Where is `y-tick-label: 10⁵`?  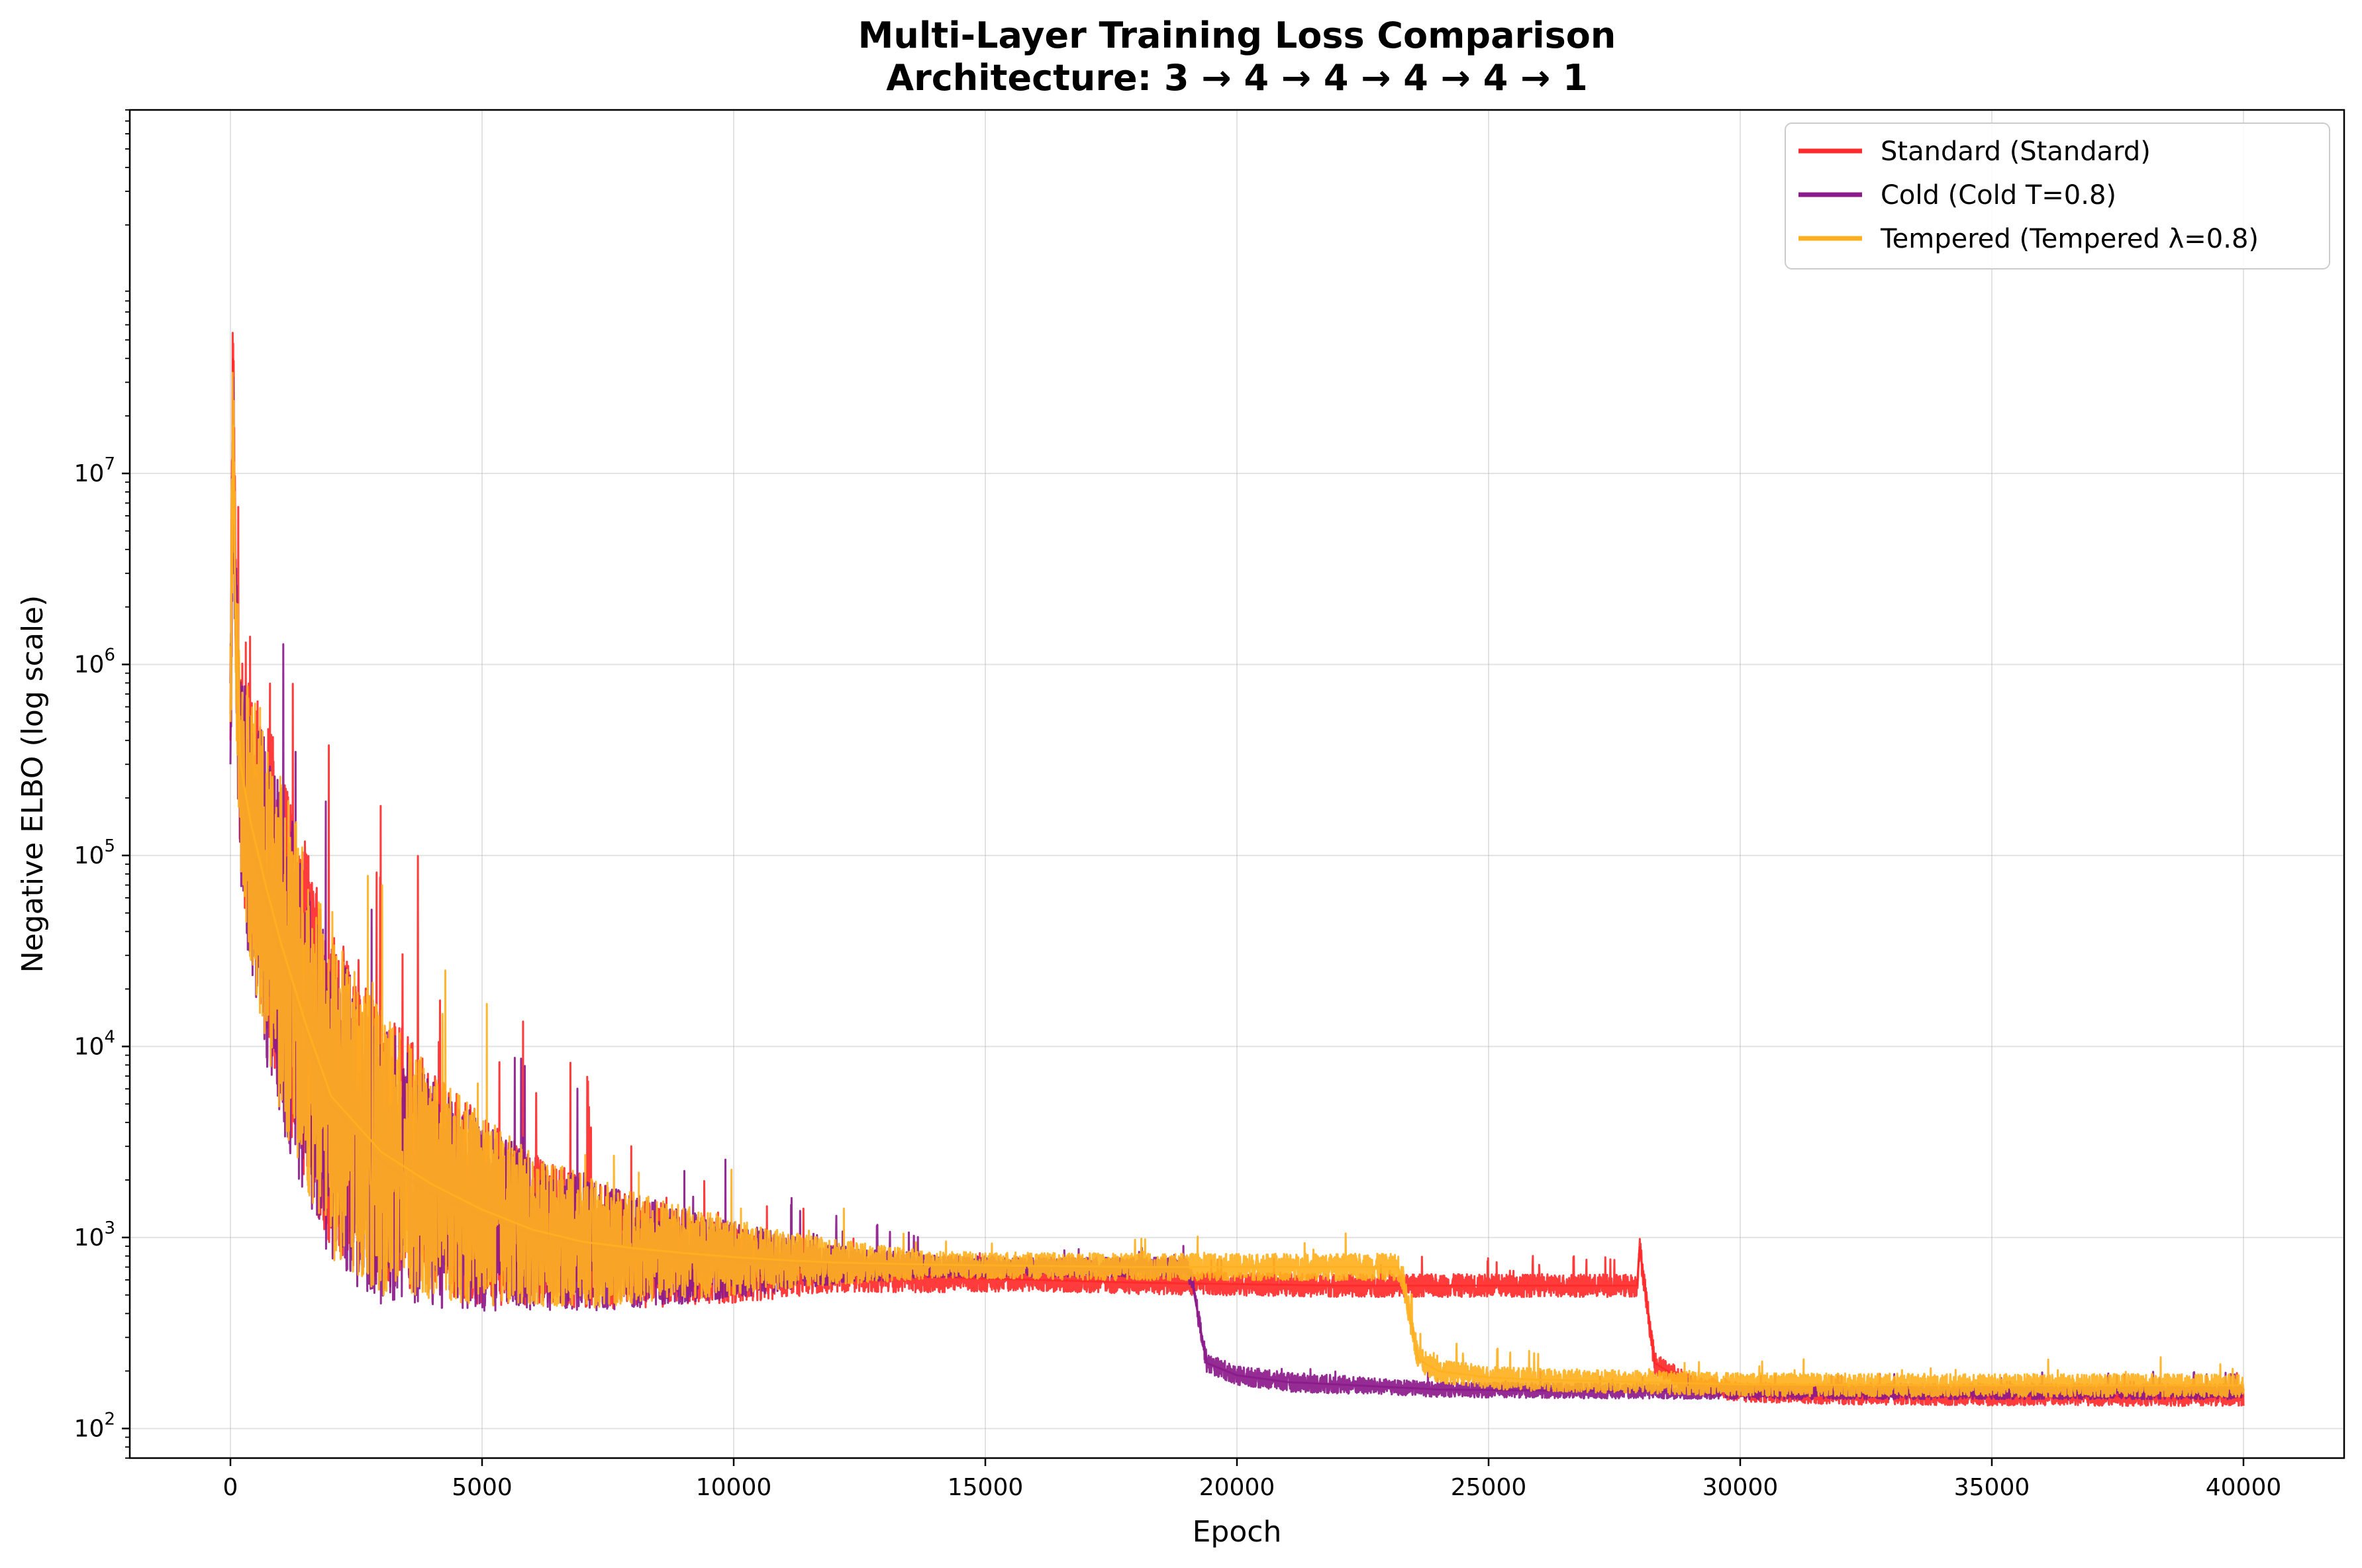
y-tick-label: 10⁵ is located at coordinates (94, 852).